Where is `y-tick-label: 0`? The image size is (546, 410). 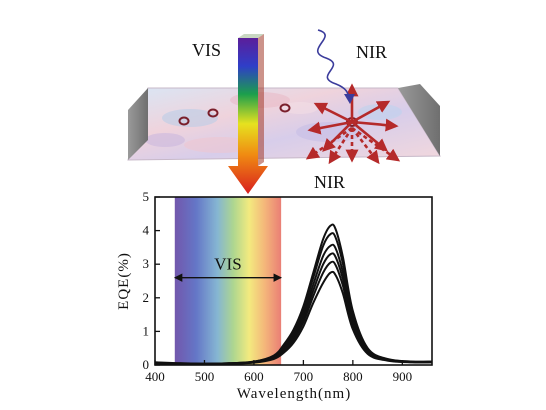 y-tick-label: 0 is located at coordinates (146, 364).